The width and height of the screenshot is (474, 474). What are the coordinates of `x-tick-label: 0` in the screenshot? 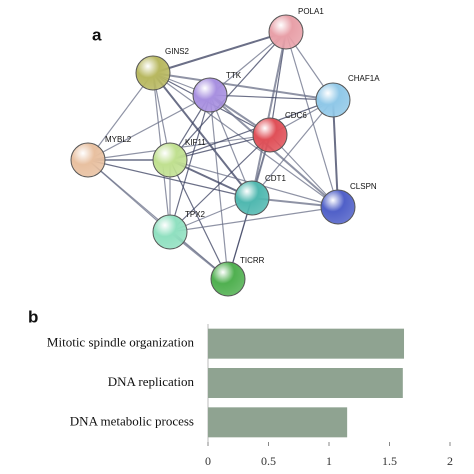 It's located at (208, 461).